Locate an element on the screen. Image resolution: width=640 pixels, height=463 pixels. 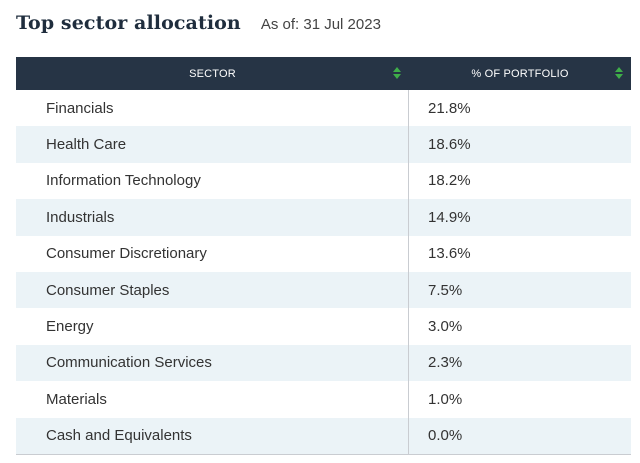
table-row: Industrials 14.9% is located at coordinates (323, 217).